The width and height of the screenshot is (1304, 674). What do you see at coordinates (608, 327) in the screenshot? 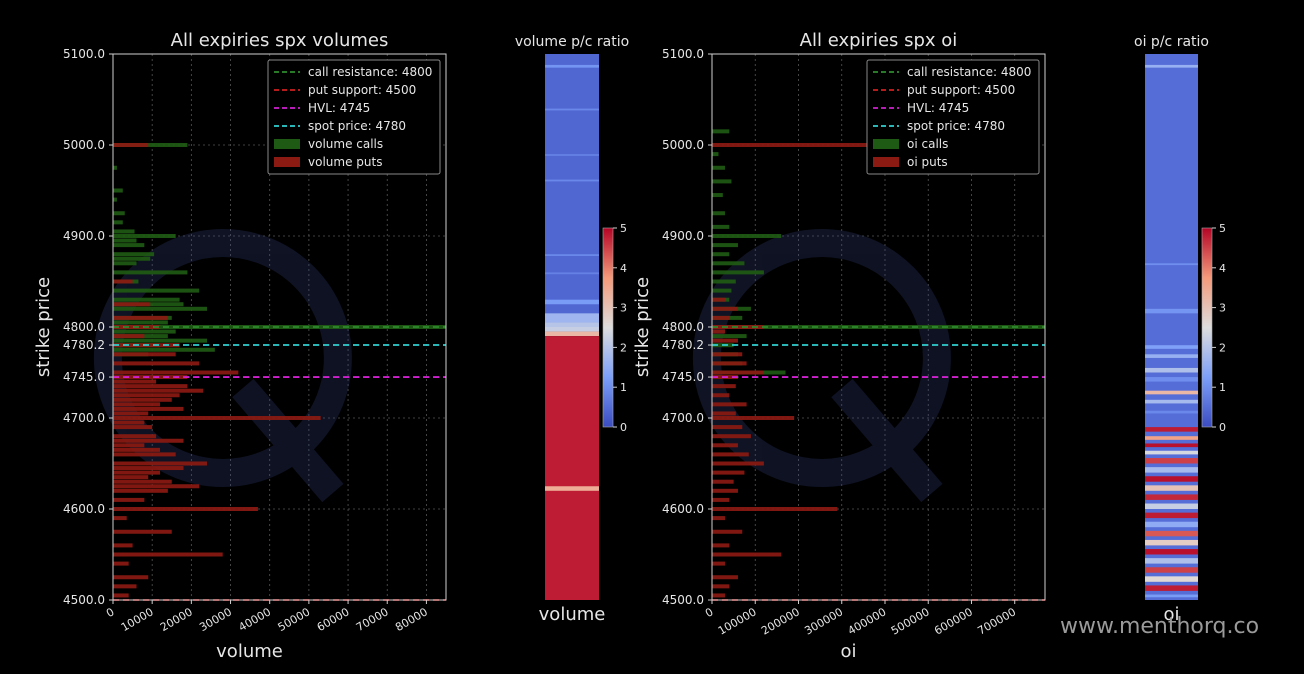
I see `colorbar` at bounding box center [608, 327].